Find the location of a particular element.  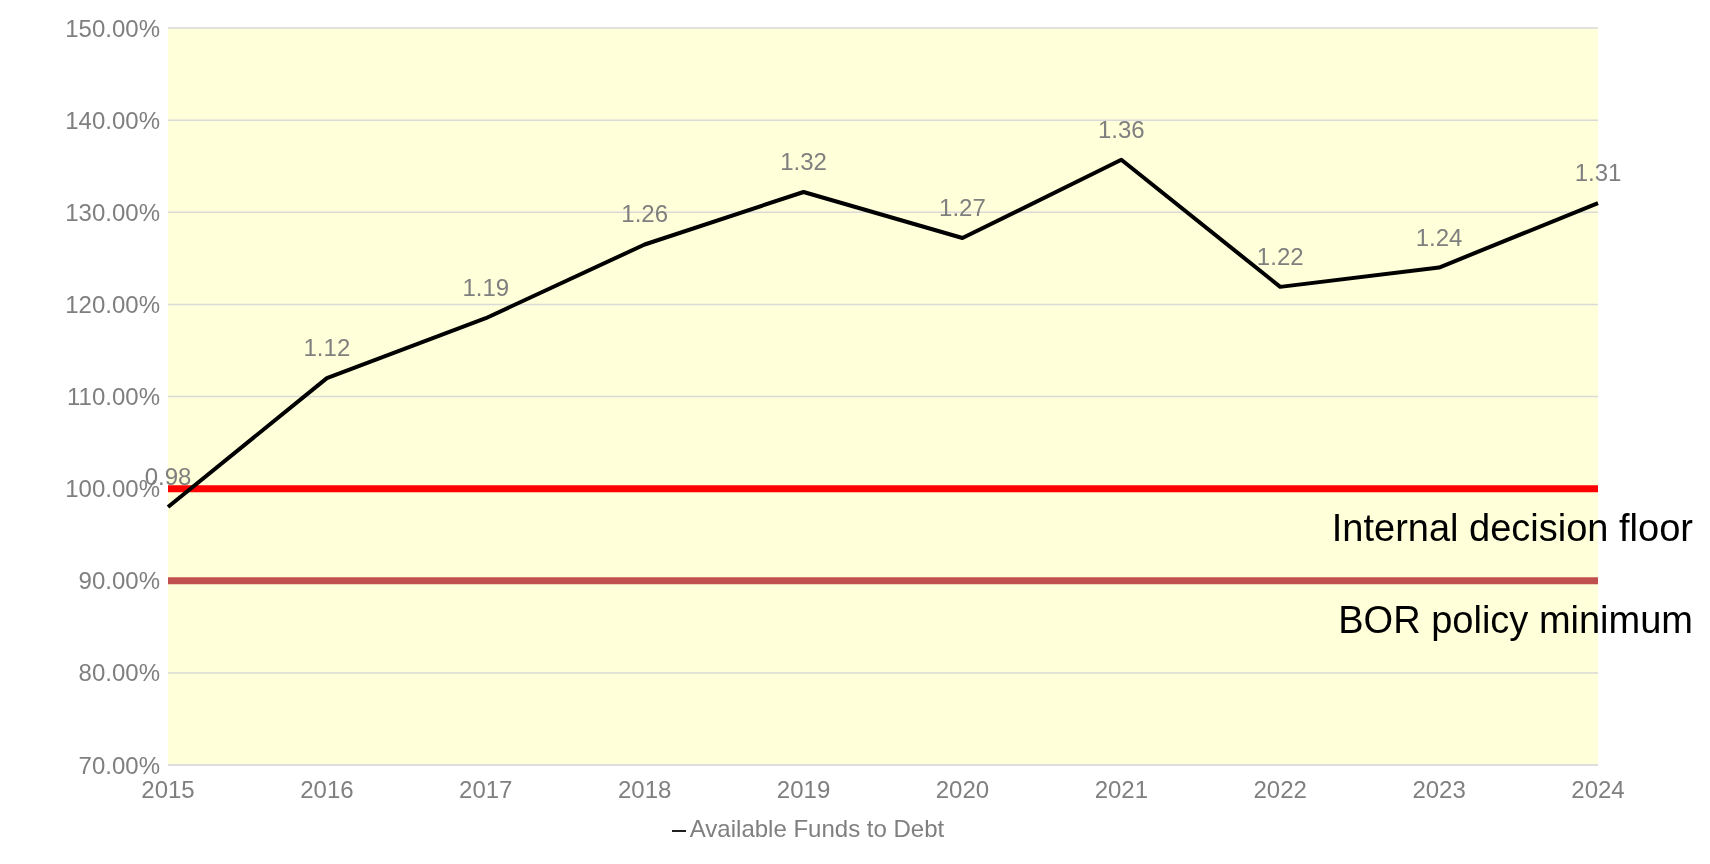

y-tick-label: 80.00% is located at coordinates (119, 673).